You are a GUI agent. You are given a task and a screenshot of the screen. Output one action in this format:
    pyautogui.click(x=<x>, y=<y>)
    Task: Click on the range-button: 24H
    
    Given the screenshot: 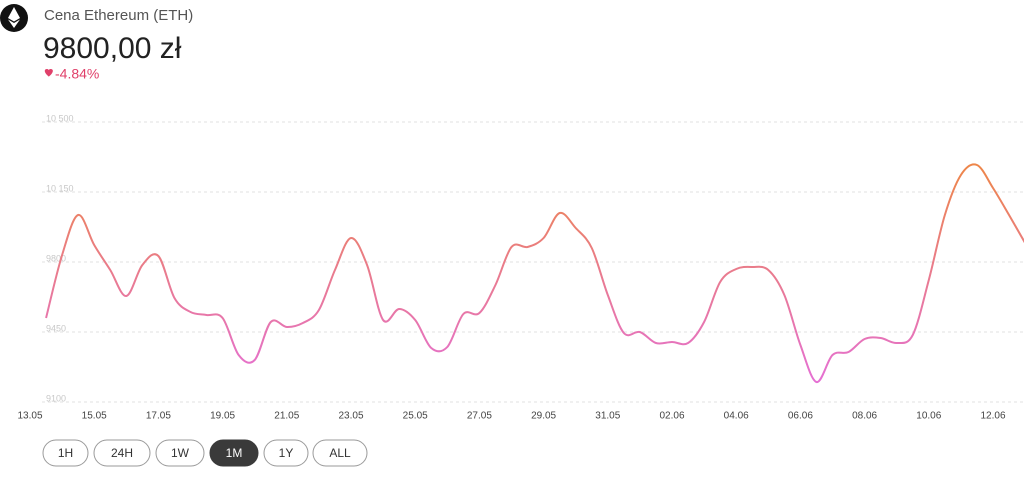 What is the action you would take?
    pyautogui.click(x=122, y=453)
    